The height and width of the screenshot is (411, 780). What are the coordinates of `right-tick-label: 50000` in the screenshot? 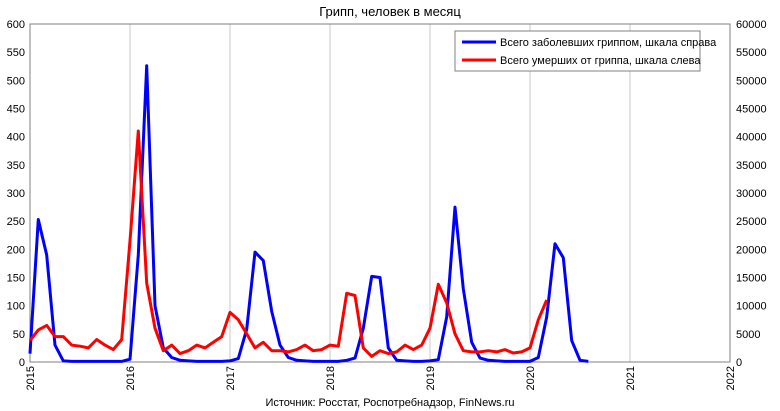 It's located at (751, 81).